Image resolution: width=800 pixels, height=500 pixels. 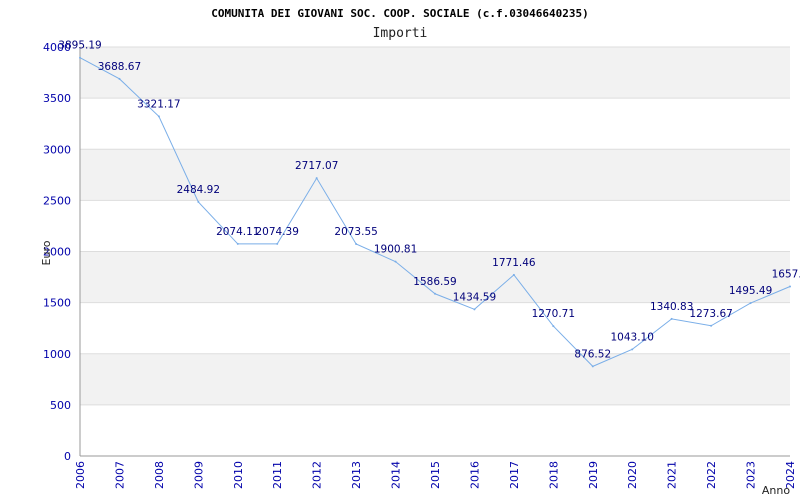 I want to click on data-label: 2484.92, so click(x=198, y=190).